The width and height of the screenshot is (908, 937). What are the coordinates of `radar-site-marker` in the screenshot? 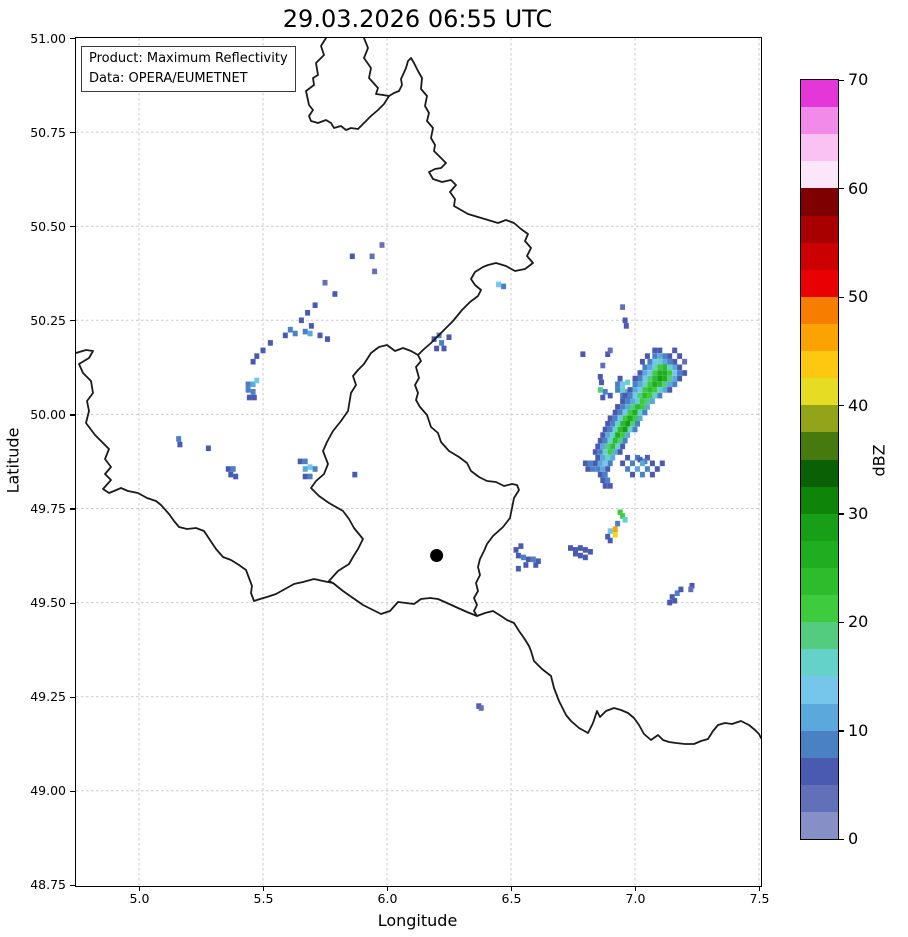 It's located at (437, 555).